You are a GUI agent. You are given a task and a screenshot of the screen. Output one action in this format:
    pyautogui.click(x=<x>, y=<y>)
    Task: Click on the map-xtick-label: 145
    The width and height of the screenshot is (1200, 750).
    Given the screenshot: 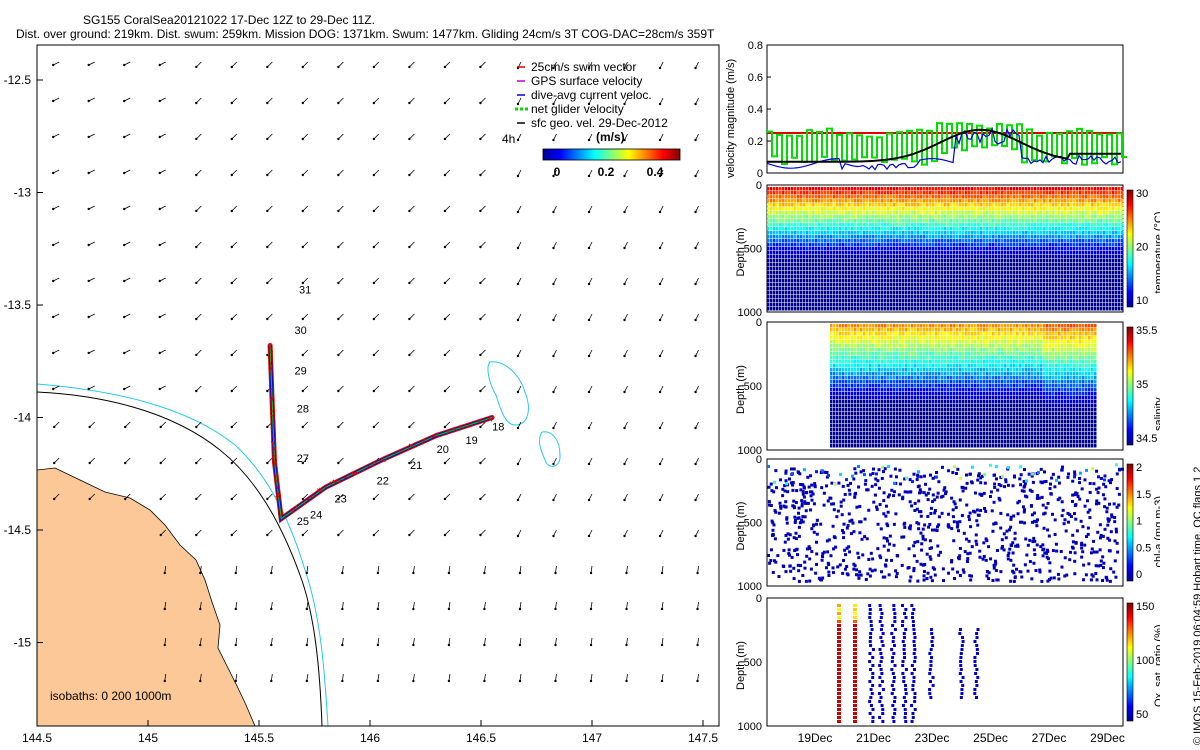 What is the action you would take?
    pyautogui.click(x=148, y=738)
    